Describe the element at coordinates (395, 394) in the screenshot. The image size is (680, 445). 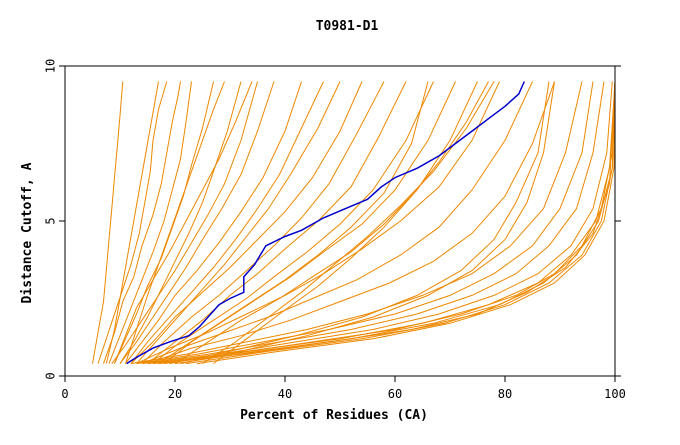
I see `x-tick-label: 60` at that location.